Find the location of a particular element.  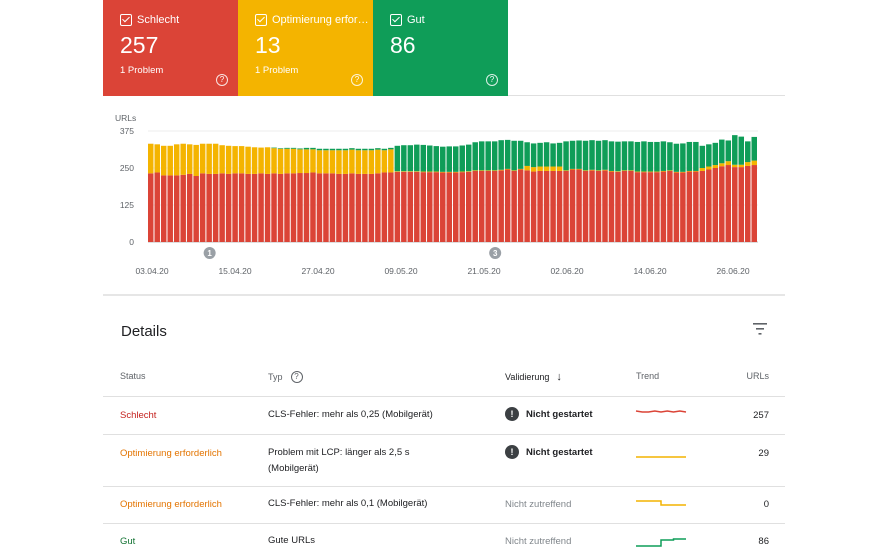

y-tick-label: 125 is located at coordinates (127, 205).